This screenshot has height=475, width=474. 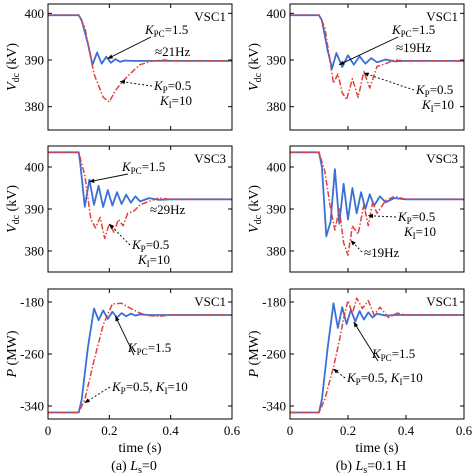 I want to click on axes-frame-b1, so click(x=377, y=67).